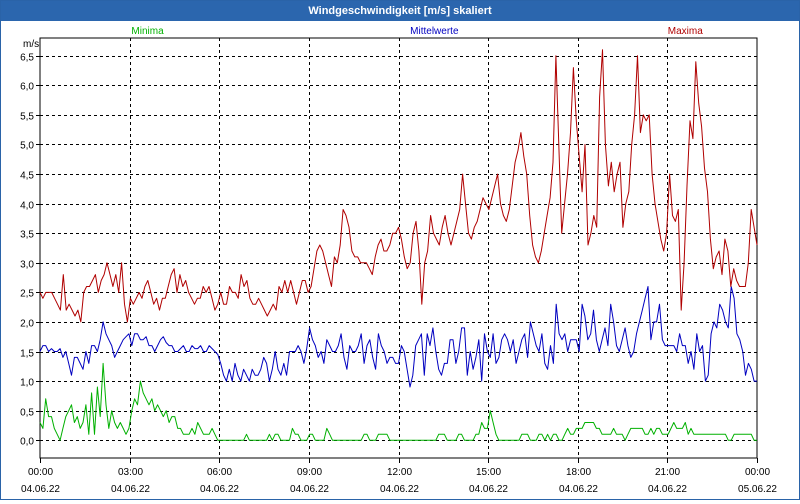 This screenshot has width=800, height=504. Describe the element at coordinates (27, 294) in the screenshot. I see `y-tick-label: 2,5` at that location.